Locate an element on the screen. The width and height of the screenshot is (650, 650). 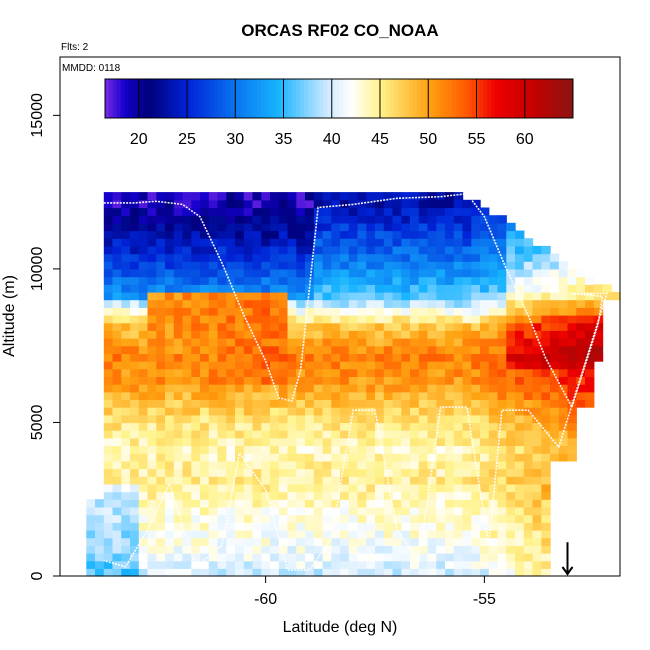
x-tick-label: -60 is located at coordinates (265, 599).